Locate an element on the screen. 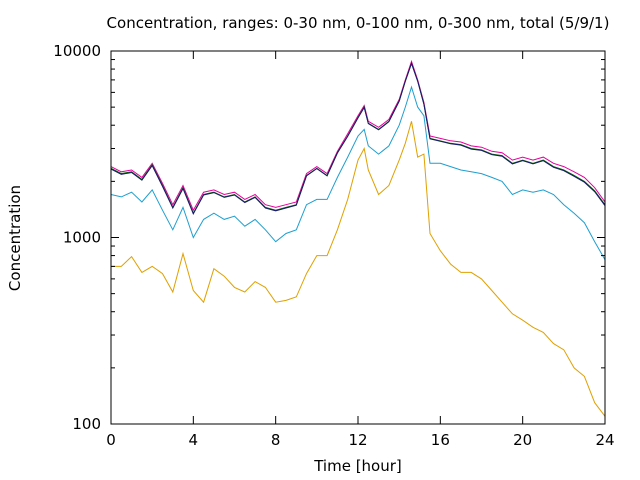  x-tick-label: 16 is located at coordinates (440, 440).